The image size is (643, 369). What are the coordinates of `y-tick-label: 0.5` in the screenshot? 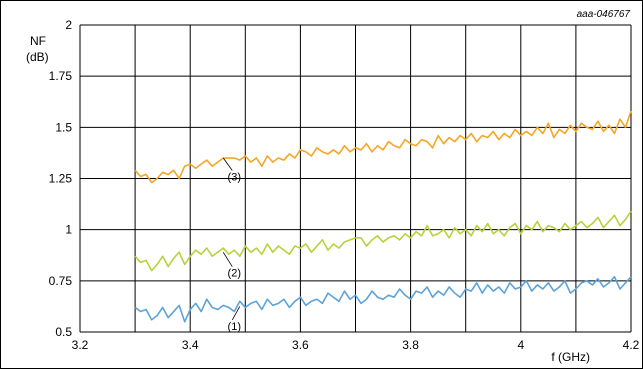 It's located at (63, 332).